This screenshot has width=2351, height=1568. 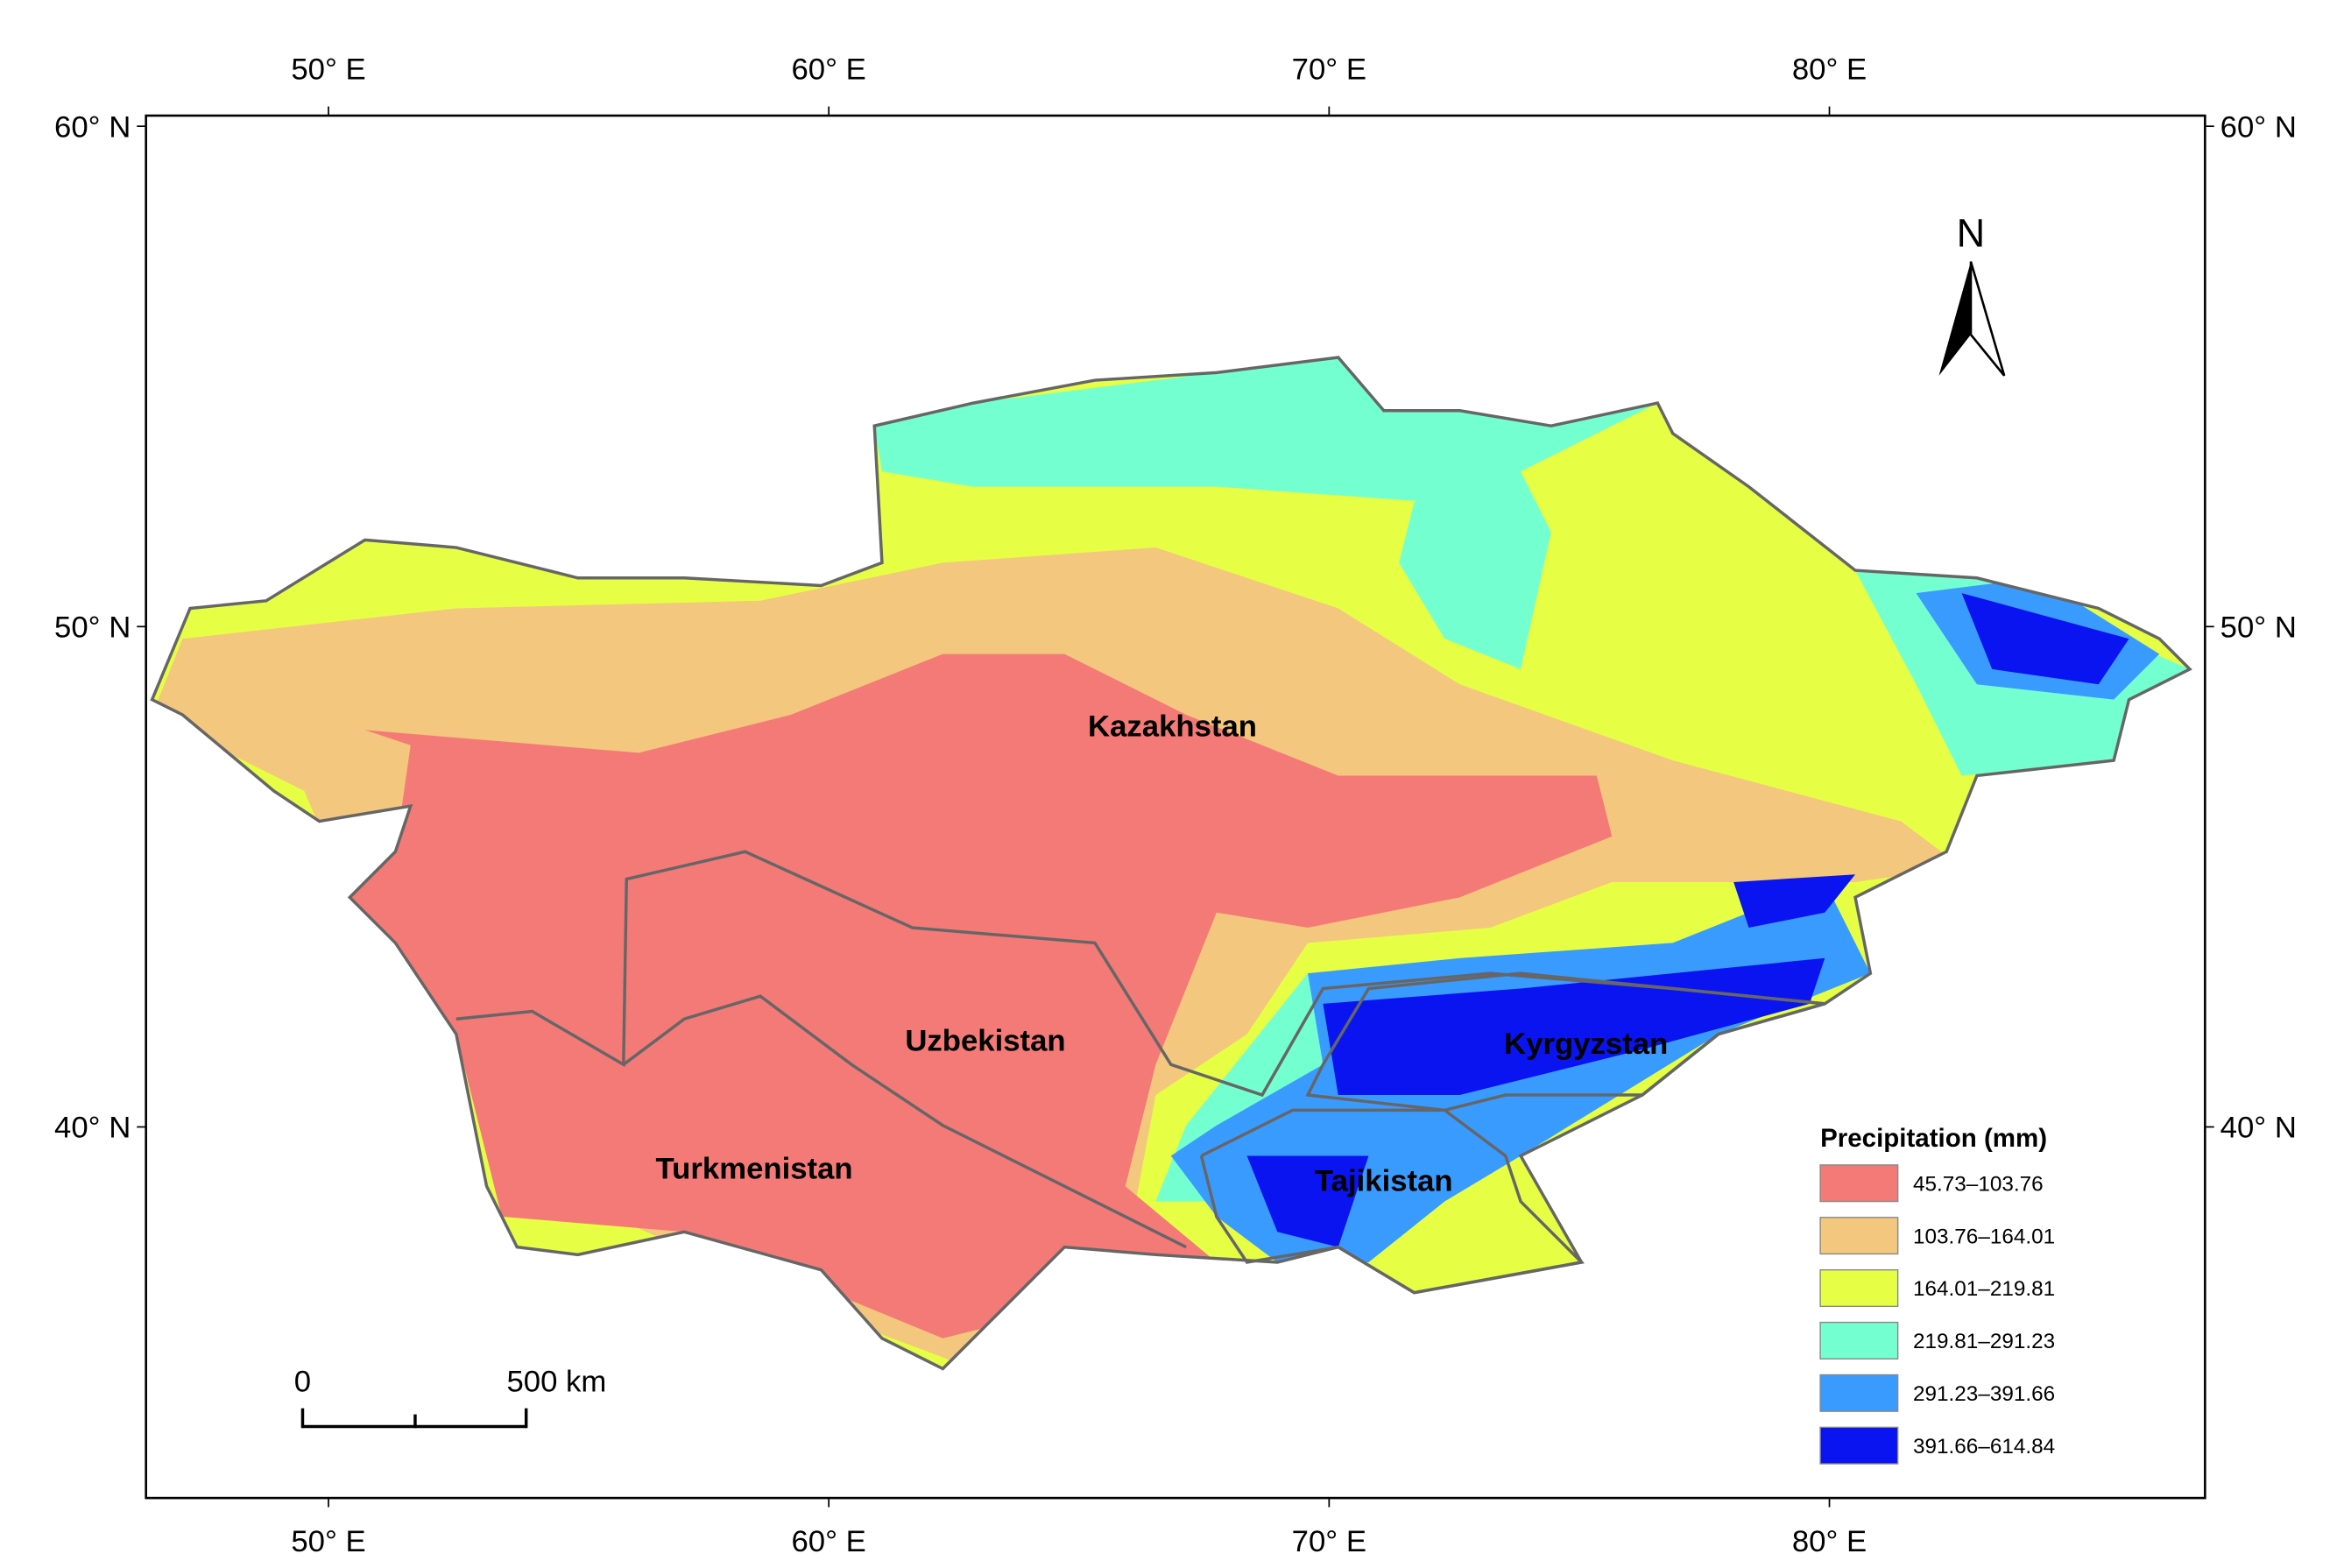 I want to click on lat-label-left: 50° N, so click(x=92, y=627).